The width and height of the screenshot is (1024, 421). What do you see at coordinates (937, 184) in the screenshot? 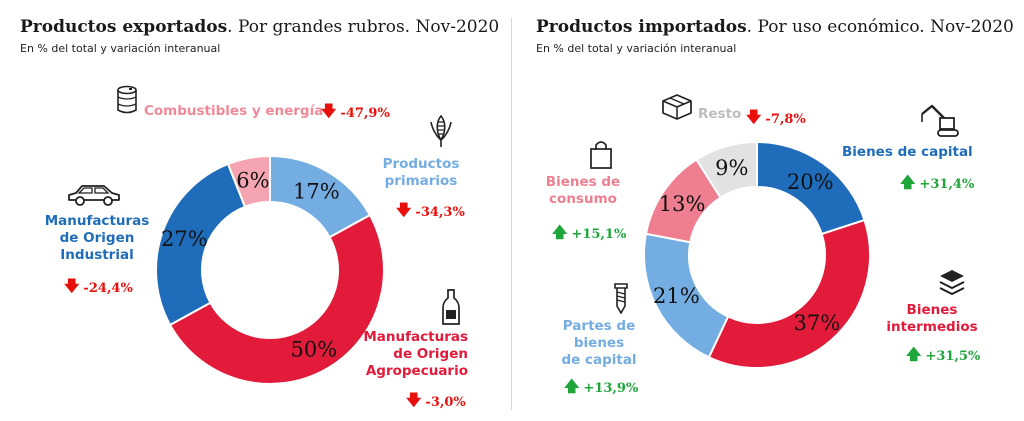
I see `change-bienes-capital: 🡅 +31,4%` at bounding box center [937, 184].